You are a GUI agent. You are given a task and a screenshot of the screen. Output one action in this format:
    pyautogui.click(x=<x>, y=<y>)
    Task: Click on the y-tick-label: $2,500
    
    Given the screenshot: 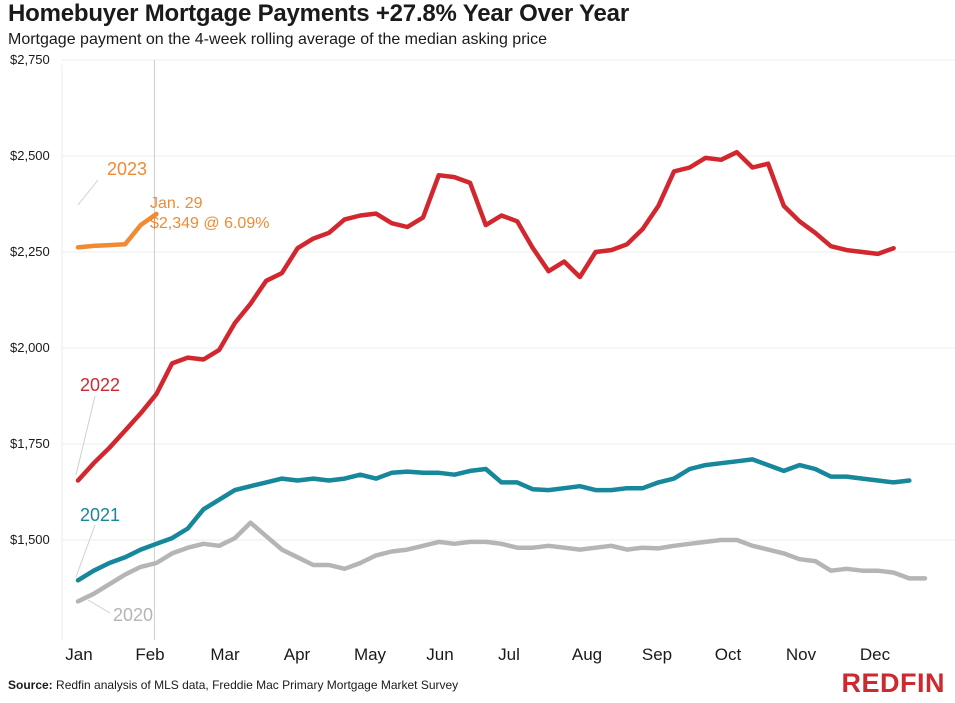 What is the action you would take?
    pyautogui.click(x=30, y=155)
    